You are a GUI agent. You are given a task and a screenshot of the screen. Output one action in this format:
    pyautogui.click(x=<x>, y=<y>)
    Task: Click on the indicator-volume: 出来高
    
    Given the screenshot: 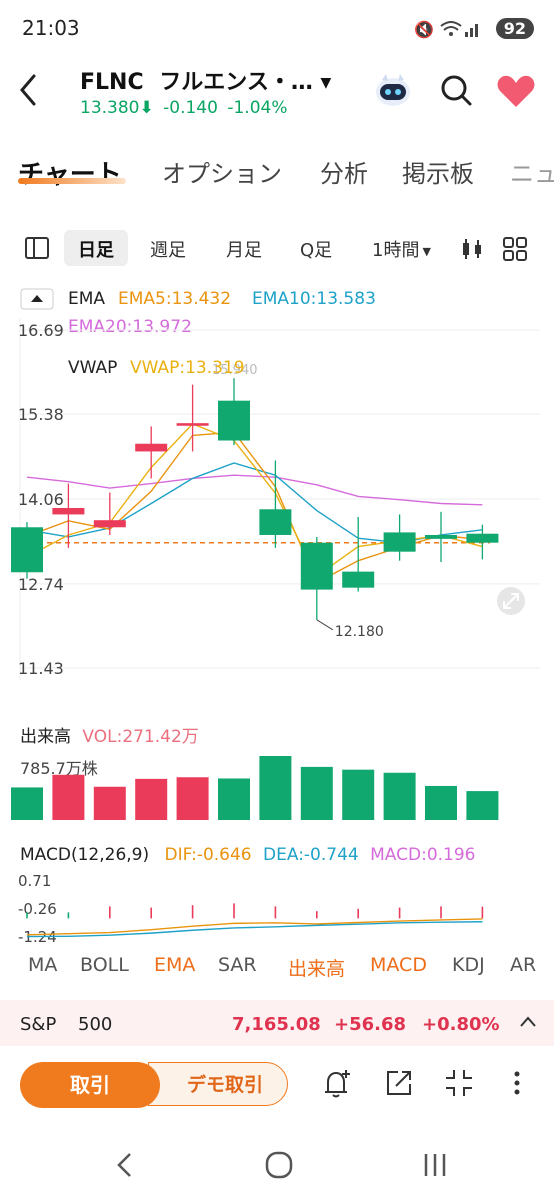 What is the action you would take?
    pyautogui.click(x=317, y=969)
    